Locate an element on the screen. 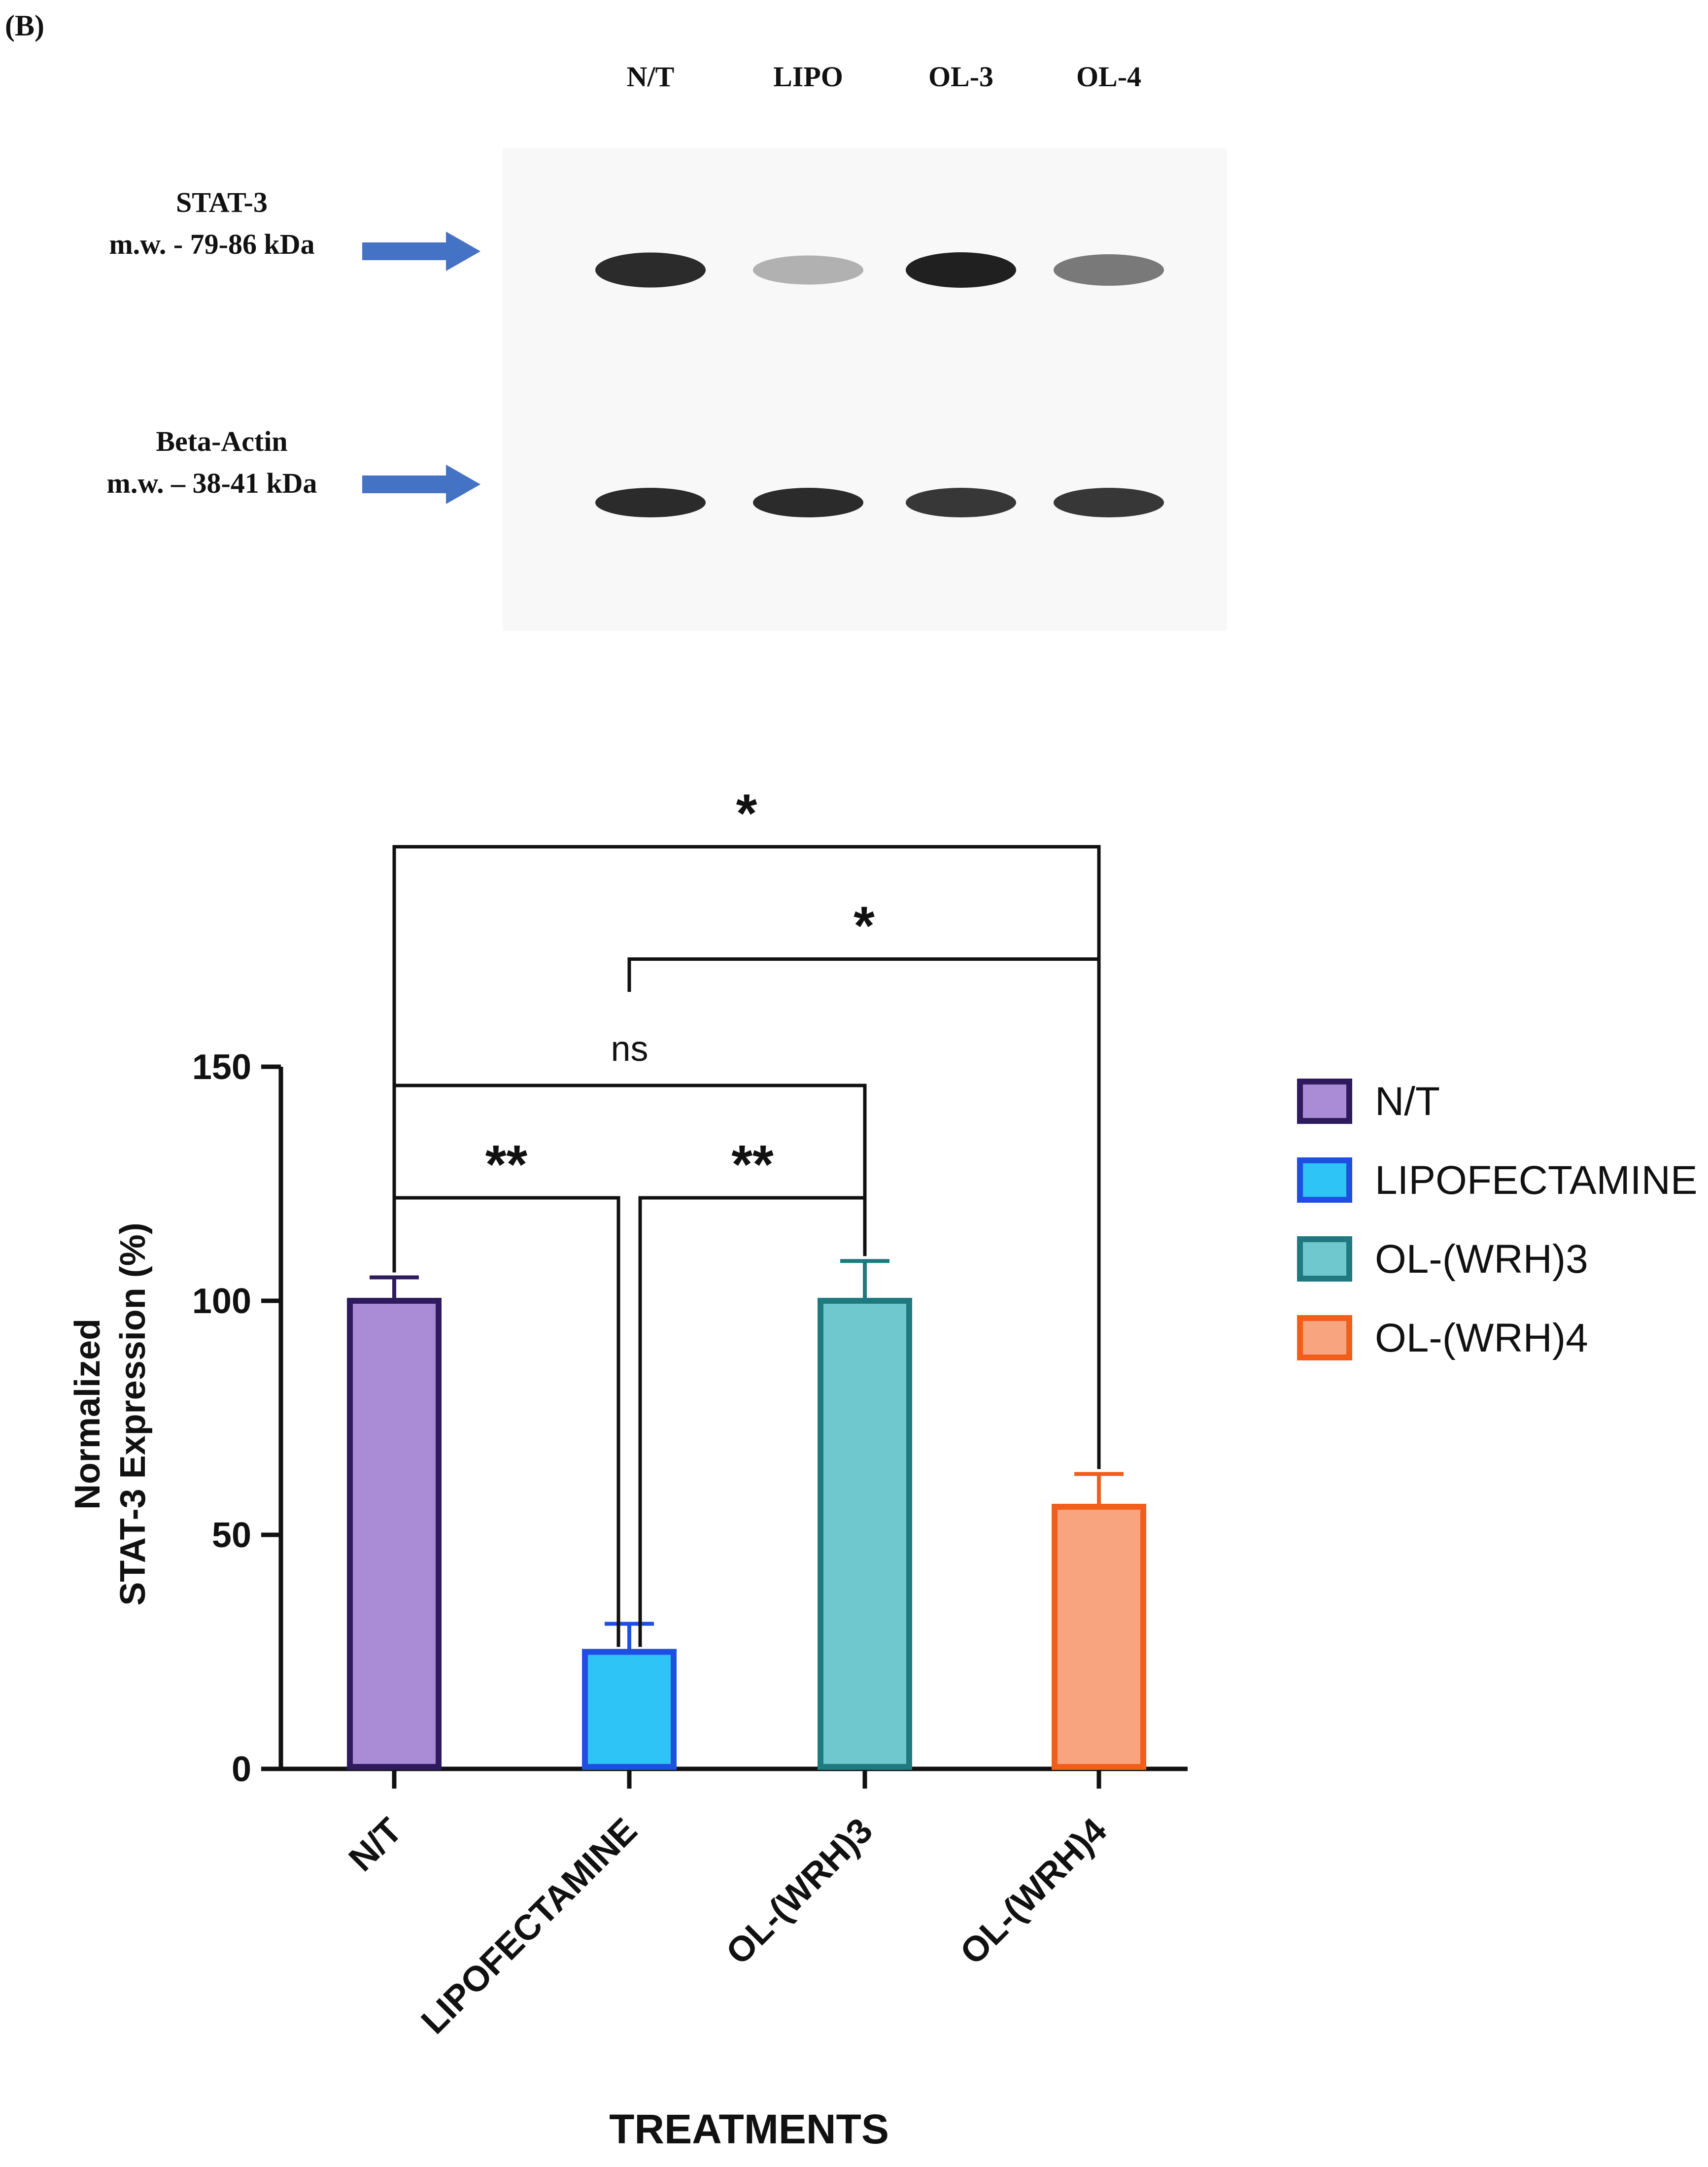 The height and width of the screenshot is (2167, 1708). y-tick-label-2: 100 is located at coordinates (221, 1302).